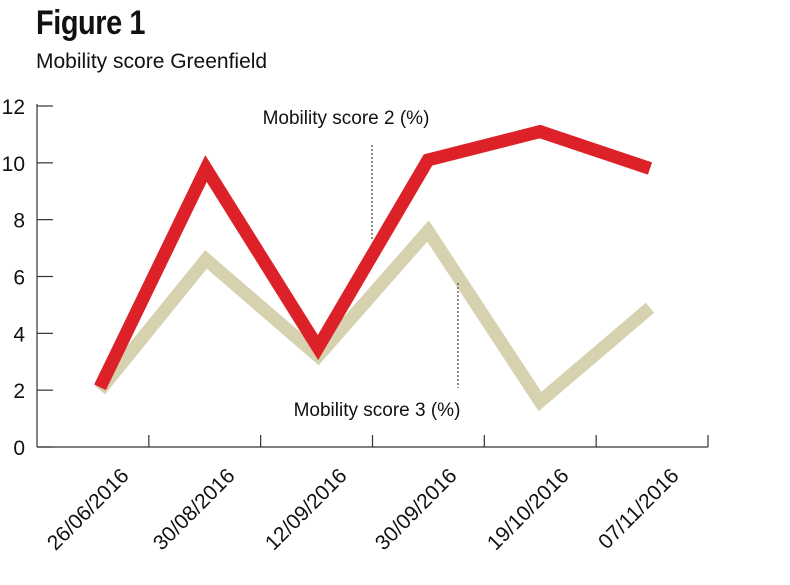 The image size is (790, 585). What do you see at coordinates (152, 61) in the screenshot?
I see `chart-subtitle: Mobility score Greenfield` at bounding box center [152, 61].